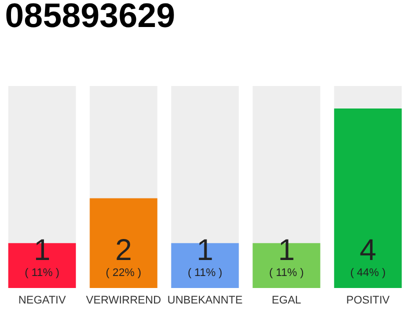 The height and width of the screenshot is (320, 410). What do you see at coordinates (124, 273) in the screenshot?
I see `annotation: ( 22% )` at bounding box center [124, 273].